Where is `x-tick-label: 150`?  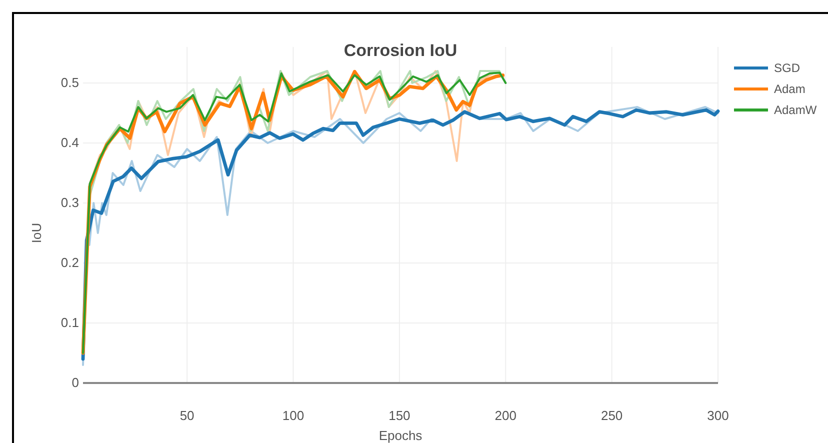
x-tick-label: 150 is located at coordinates (399, 416).